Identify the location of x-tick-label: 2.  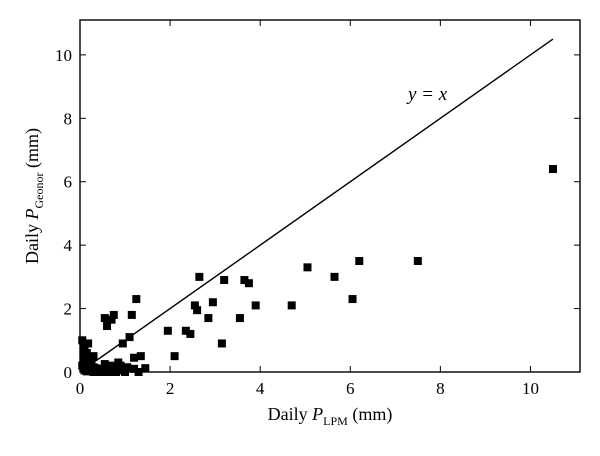
(170, 388).